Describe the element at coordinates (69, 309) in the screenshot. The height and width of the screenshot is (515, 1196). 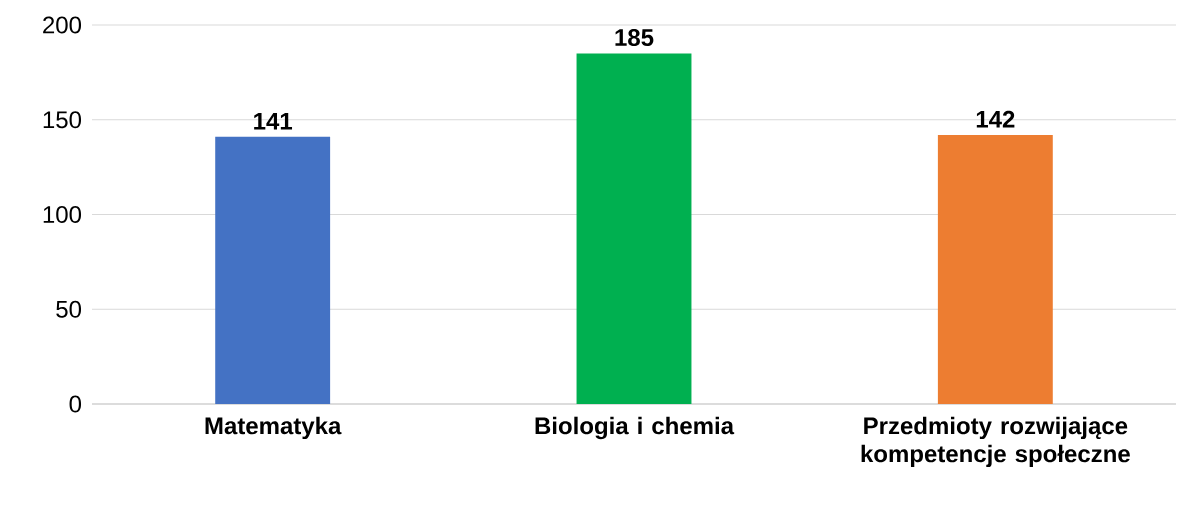
I see `y-tick-label: 50` at that location.